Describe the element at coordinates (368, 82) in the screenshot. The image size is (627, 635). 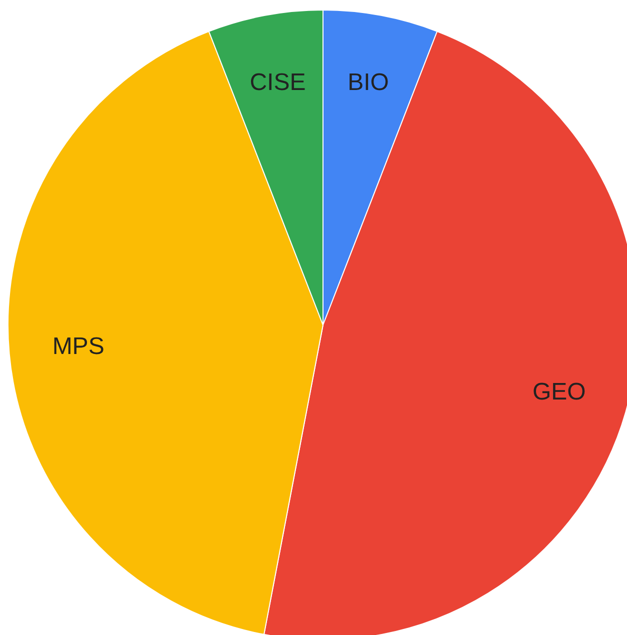
I see `slice-label: BIO` at that location.